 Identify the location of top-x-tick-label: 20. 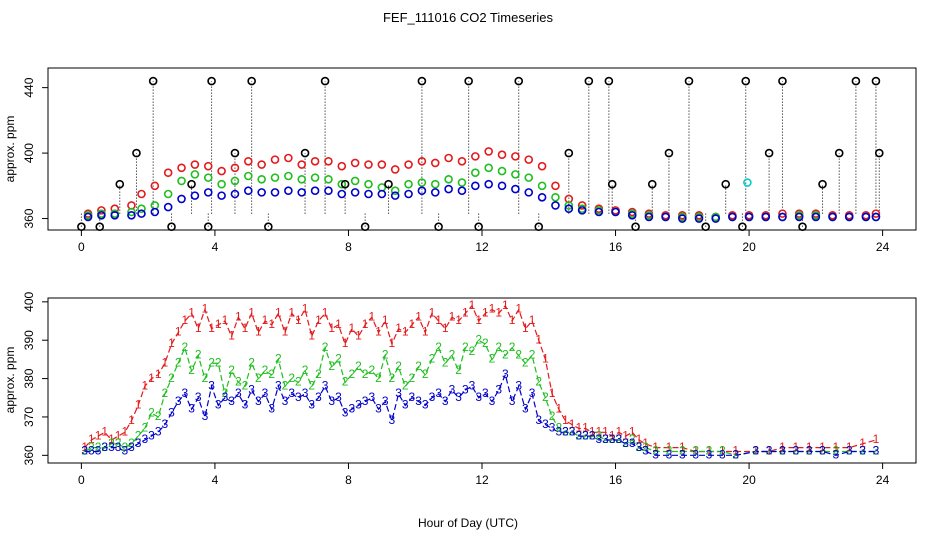
(749, 247).